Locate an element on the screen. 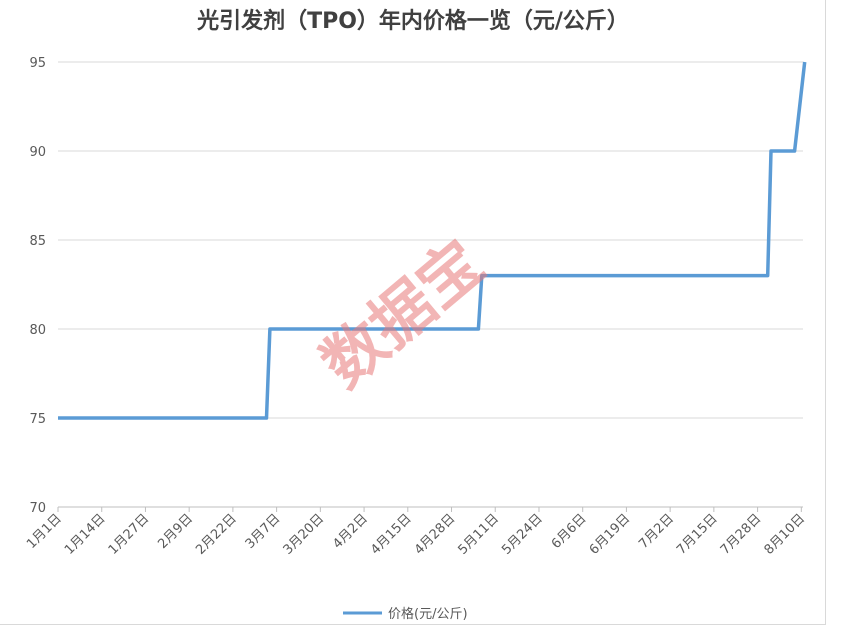 Image resolution: width=850 pixels, height=627 pixels. x-tick-label: 2月9日 is located at coordinates (175, 531).